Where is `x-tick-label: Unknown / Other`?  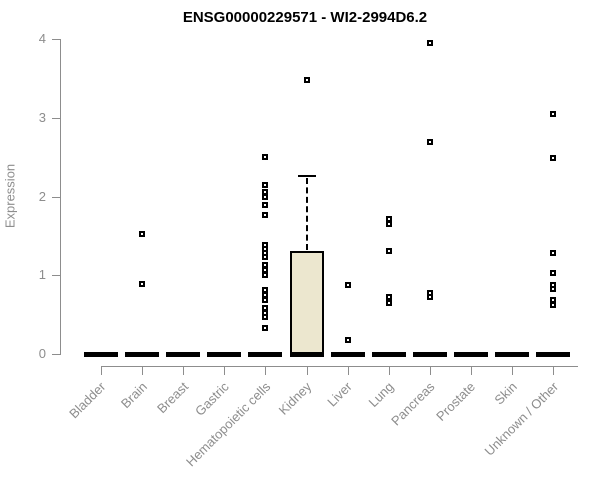
x-tick-label: Unknown / Other is located at coordinates (521, 419).